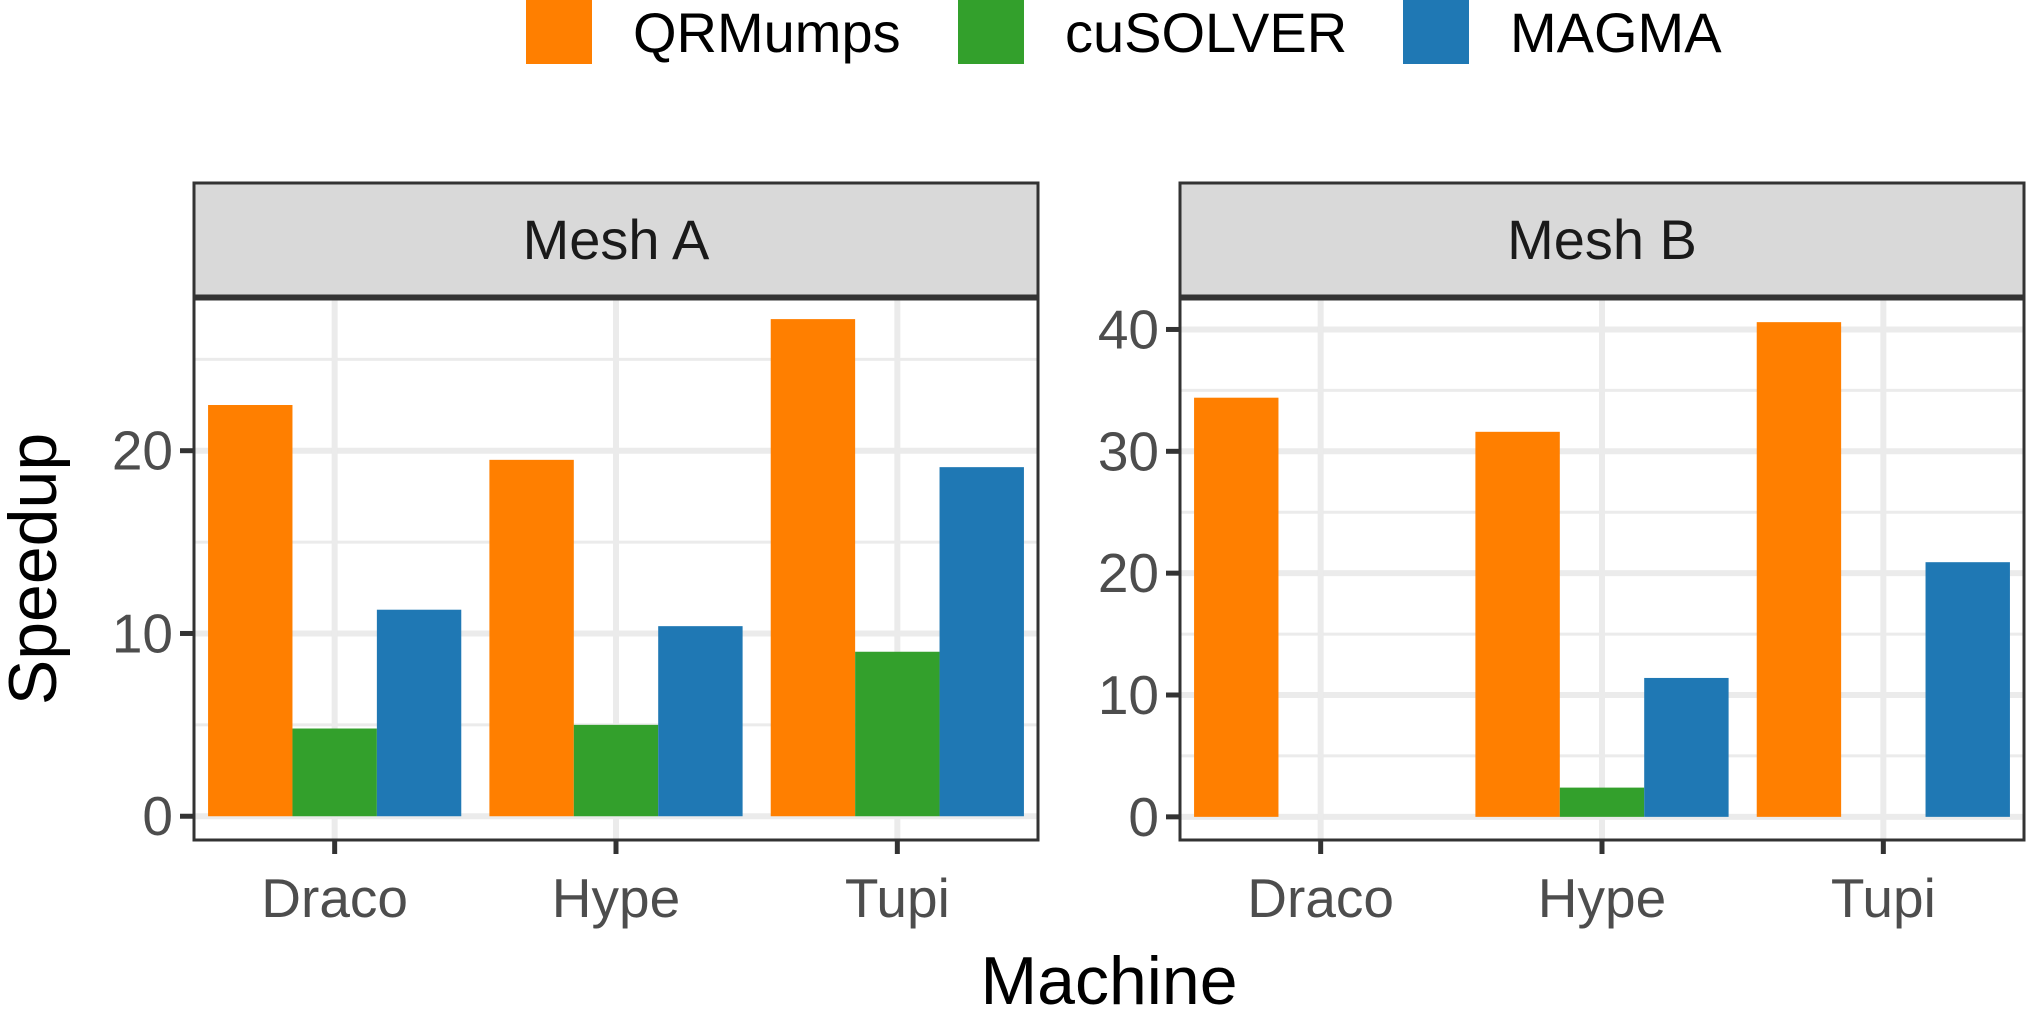 This screenshot has height=1010, width=2027. Describe the element at coordinates (559, 32) in the screenshot. I see `legend-key-qrmumps` at that location.